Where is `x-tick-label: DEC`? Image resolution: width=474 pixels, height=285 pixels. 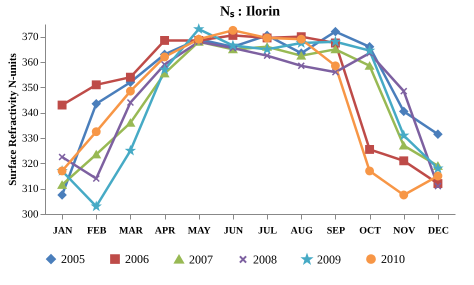
x-tick-label: DEC is located at coordinates (438, 231).